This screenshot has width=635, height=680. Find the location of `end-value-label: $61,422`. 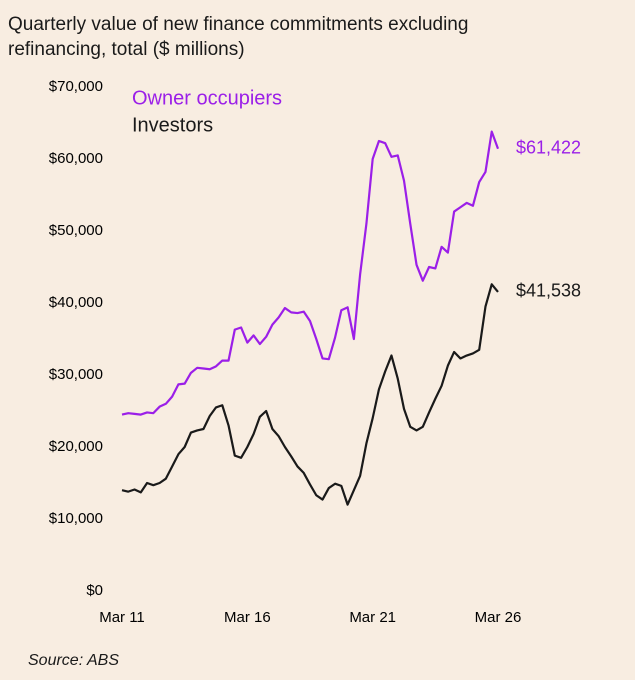

end-value-label: $61,422 is located at coordinates (548, 148).